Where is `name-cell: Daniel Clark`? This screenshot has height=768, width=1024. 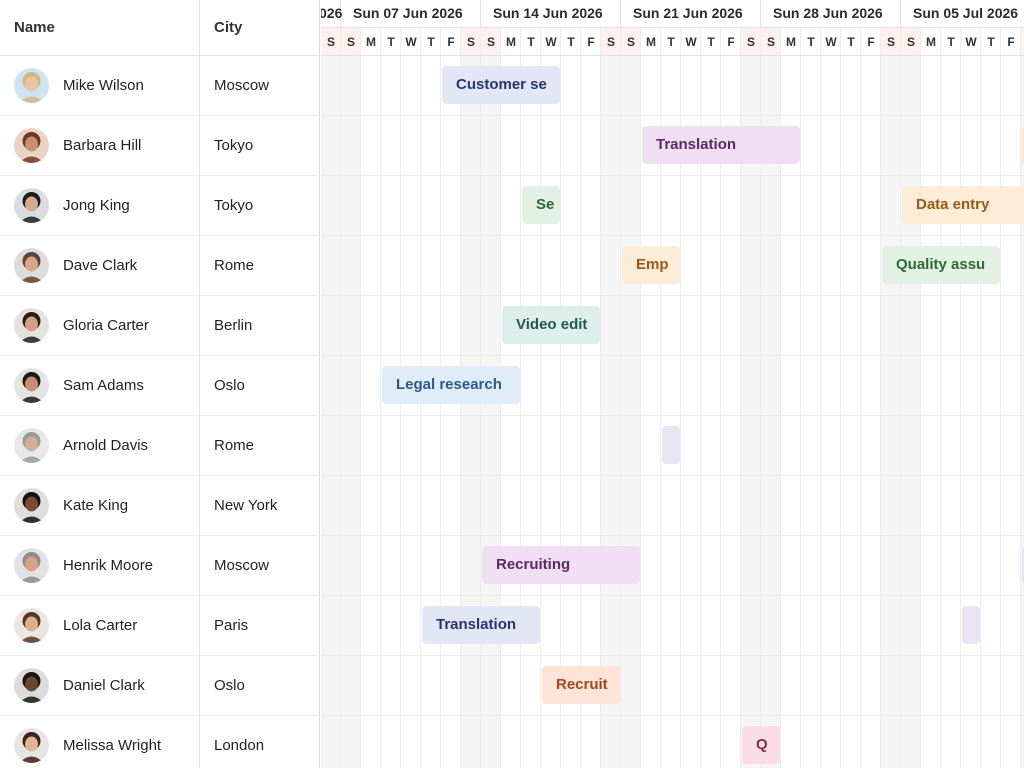 name-cell: Daniel Clark is located at coordinates (100, 686).